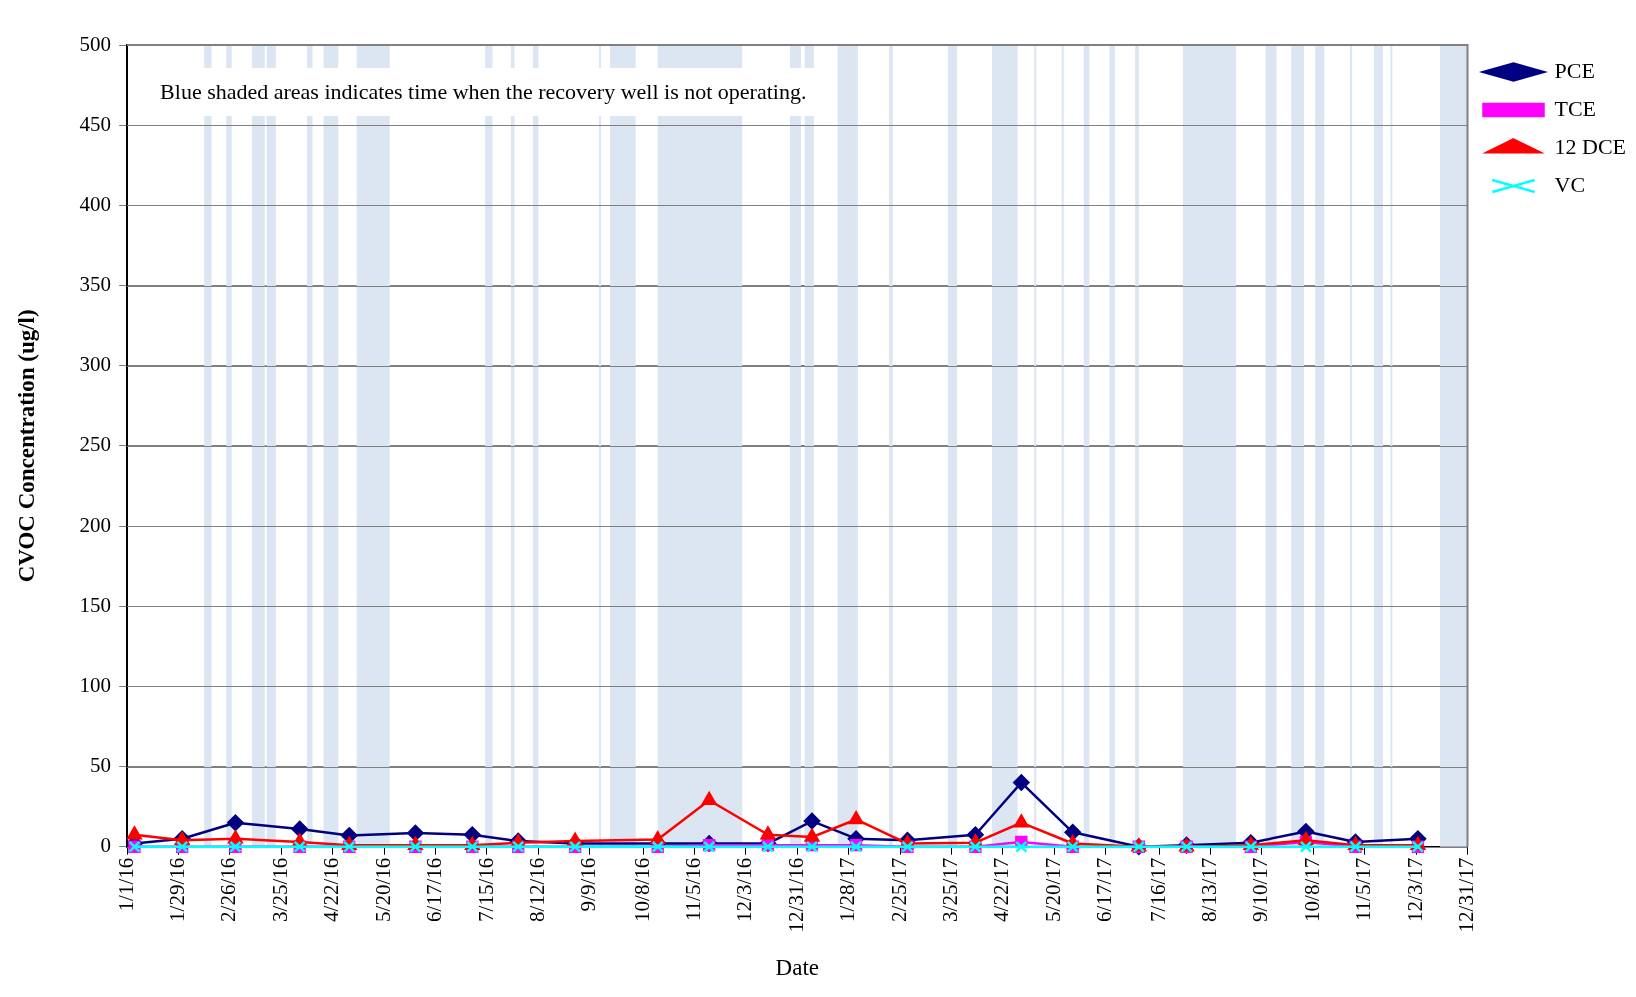 The image size is (1636, 997). Describe the element at coordinates (1574, 70) in the screenshot. I see `legend-label: PCE` at that location.